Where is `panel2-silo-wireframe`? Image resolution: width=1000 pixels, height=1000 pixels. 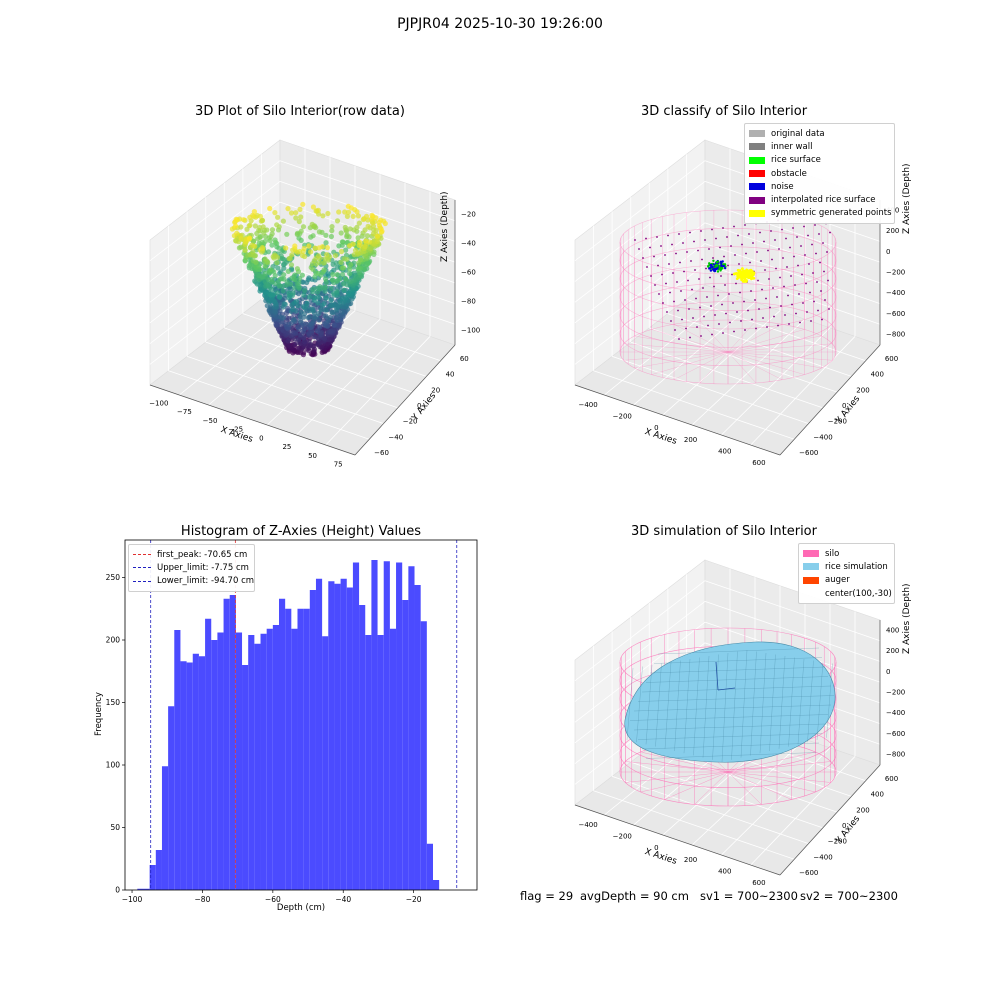
panel2-silo-wireframe is located at coordinates (728, 297).